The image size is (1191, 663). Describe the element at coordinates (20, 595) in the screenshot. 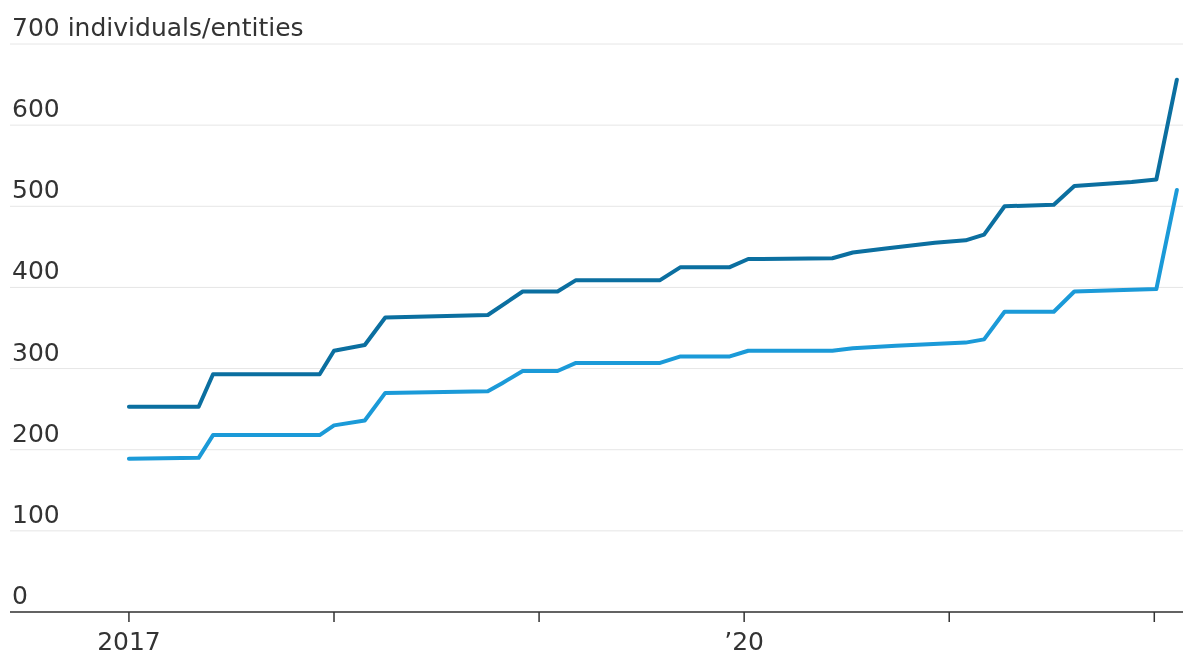

I see `y-tick-label: 0` at that location.